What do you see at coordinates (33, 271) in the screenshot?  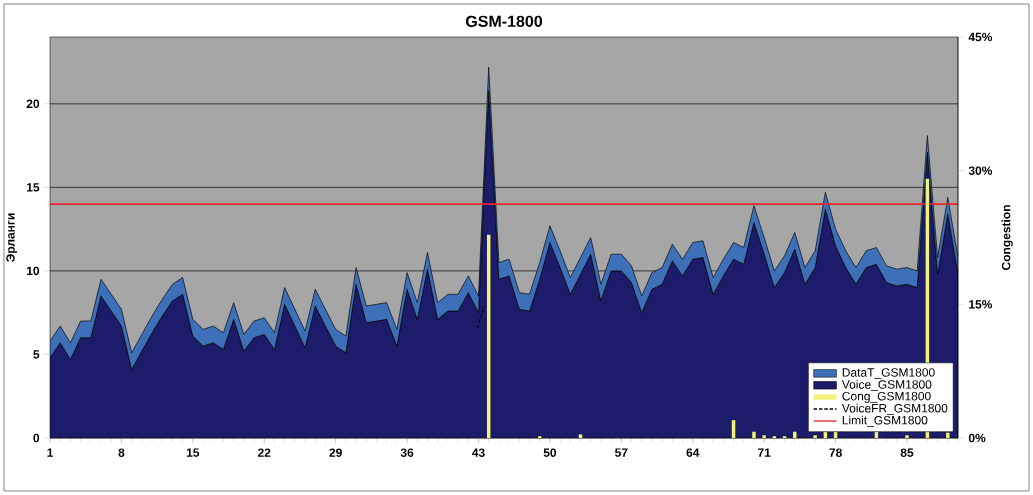 I see `y-tick-label: 10` at bounding box center [33, 271].